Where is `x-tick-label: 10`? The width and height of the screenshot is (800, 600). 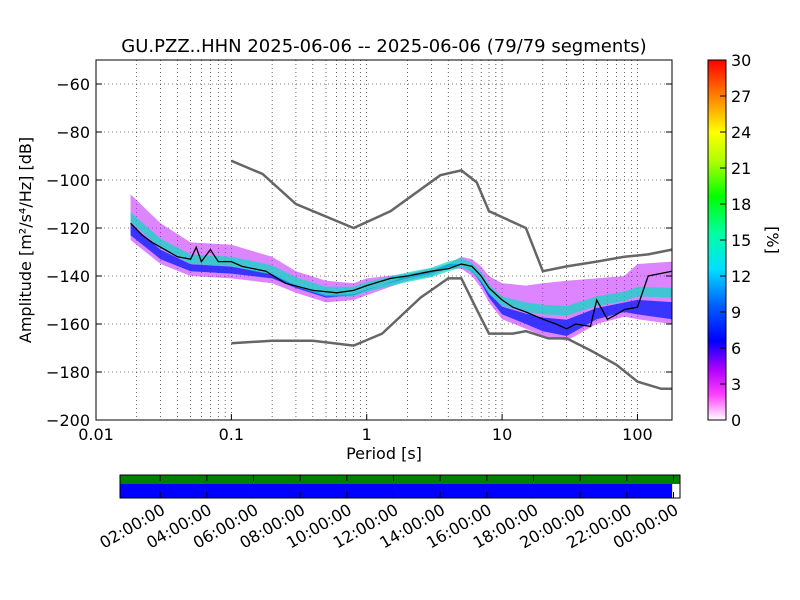 x-tick-label: 10 is located at coordinates (502, 434).